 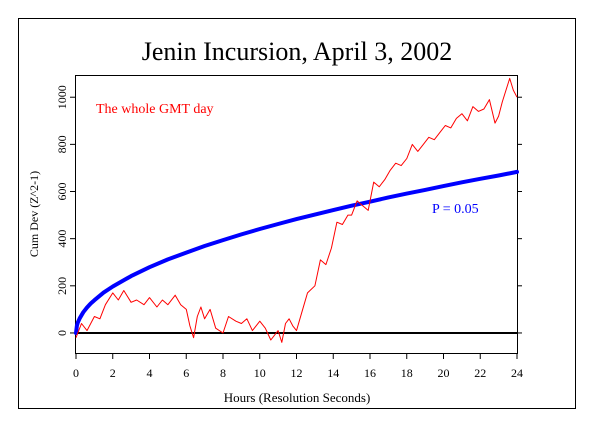 What do you see at coordinates (517, 373) in the screenshot?
I see `x-tick-label: 24` at bounding box center [517, 373].